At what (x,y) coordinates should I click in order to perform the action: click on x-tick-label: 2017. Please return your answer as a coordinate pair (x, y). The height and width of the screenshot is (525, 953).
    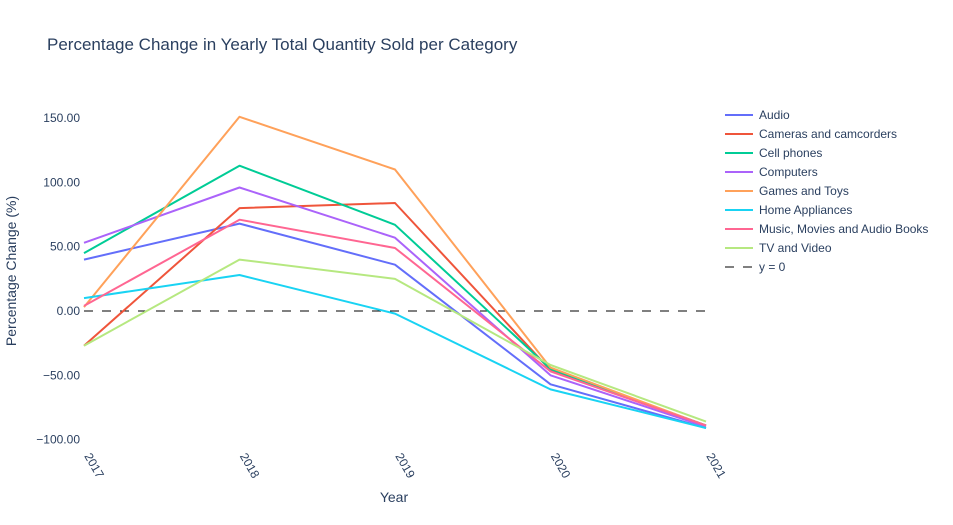
    Looking at the image, I should click on (94, 466).